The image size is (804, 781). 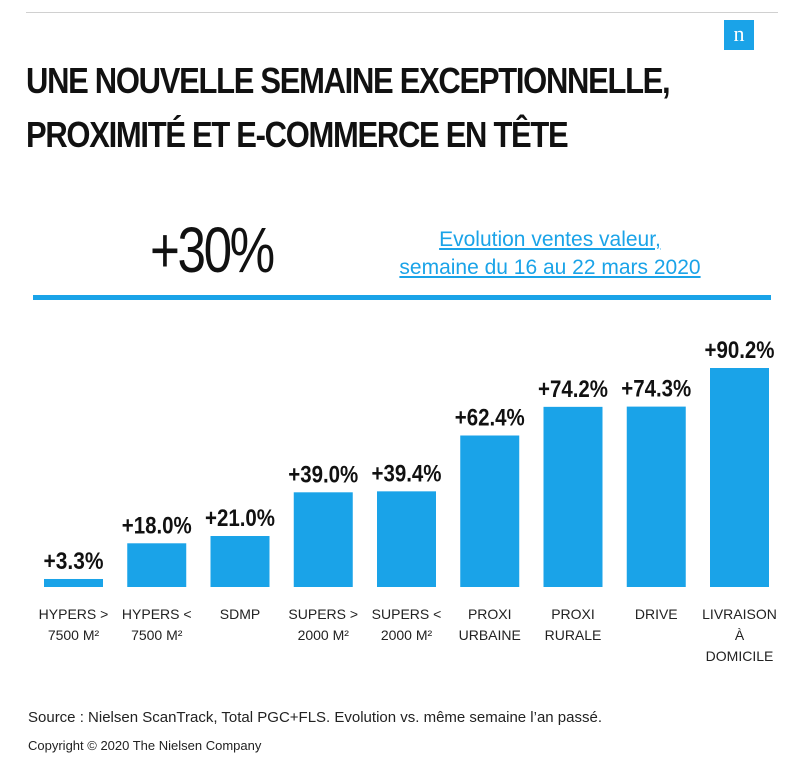 I want to click on category-label-4: SUPERS < 2000 M², so click(x=407, y=624).